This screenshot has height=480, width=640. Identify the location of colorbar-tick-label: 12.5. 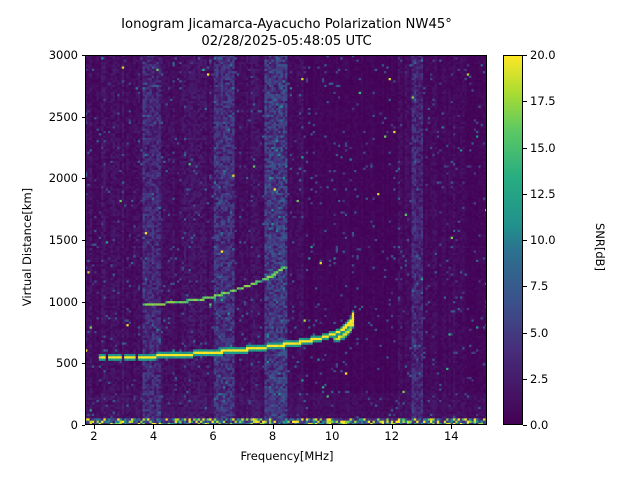
(543, 193).